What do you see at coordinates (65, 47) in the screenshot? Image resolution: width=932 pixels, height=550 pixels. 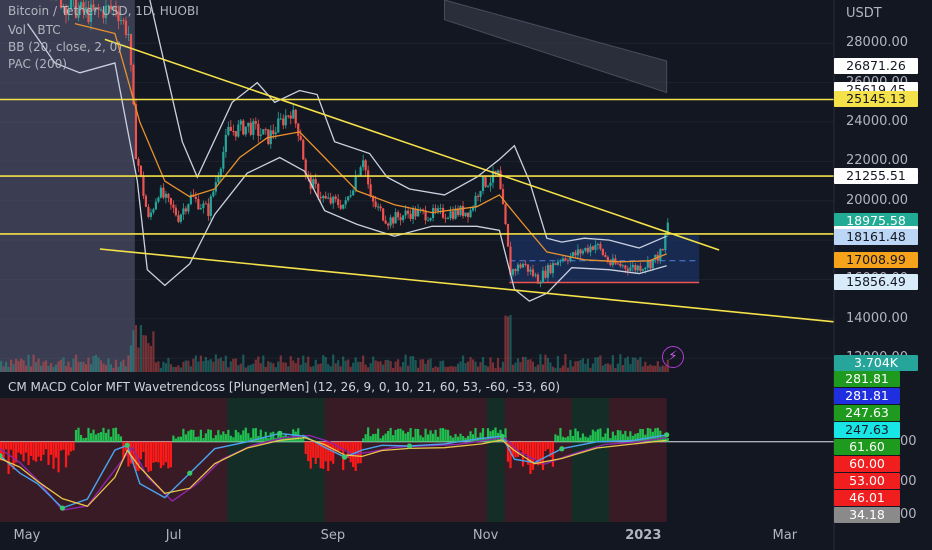 I see `indicator-bollinger: BB (20, close, 2, 0)` at bounding box center [65, 47].